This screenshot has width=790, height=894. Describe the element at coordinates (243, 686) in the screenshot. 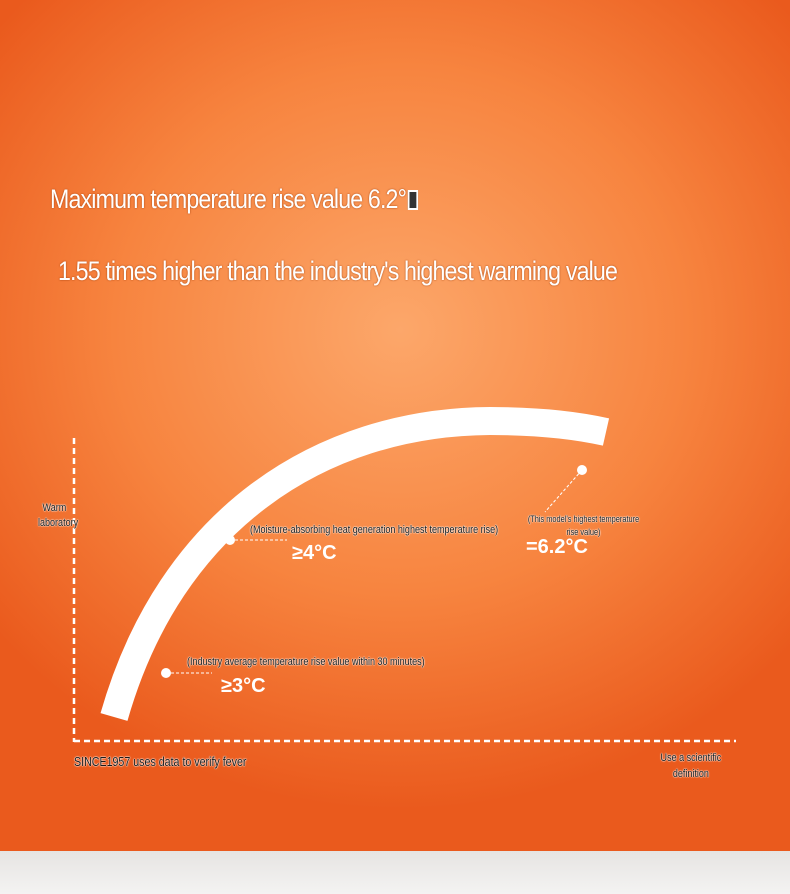

I see `point-value: ≥3°C` at that location.